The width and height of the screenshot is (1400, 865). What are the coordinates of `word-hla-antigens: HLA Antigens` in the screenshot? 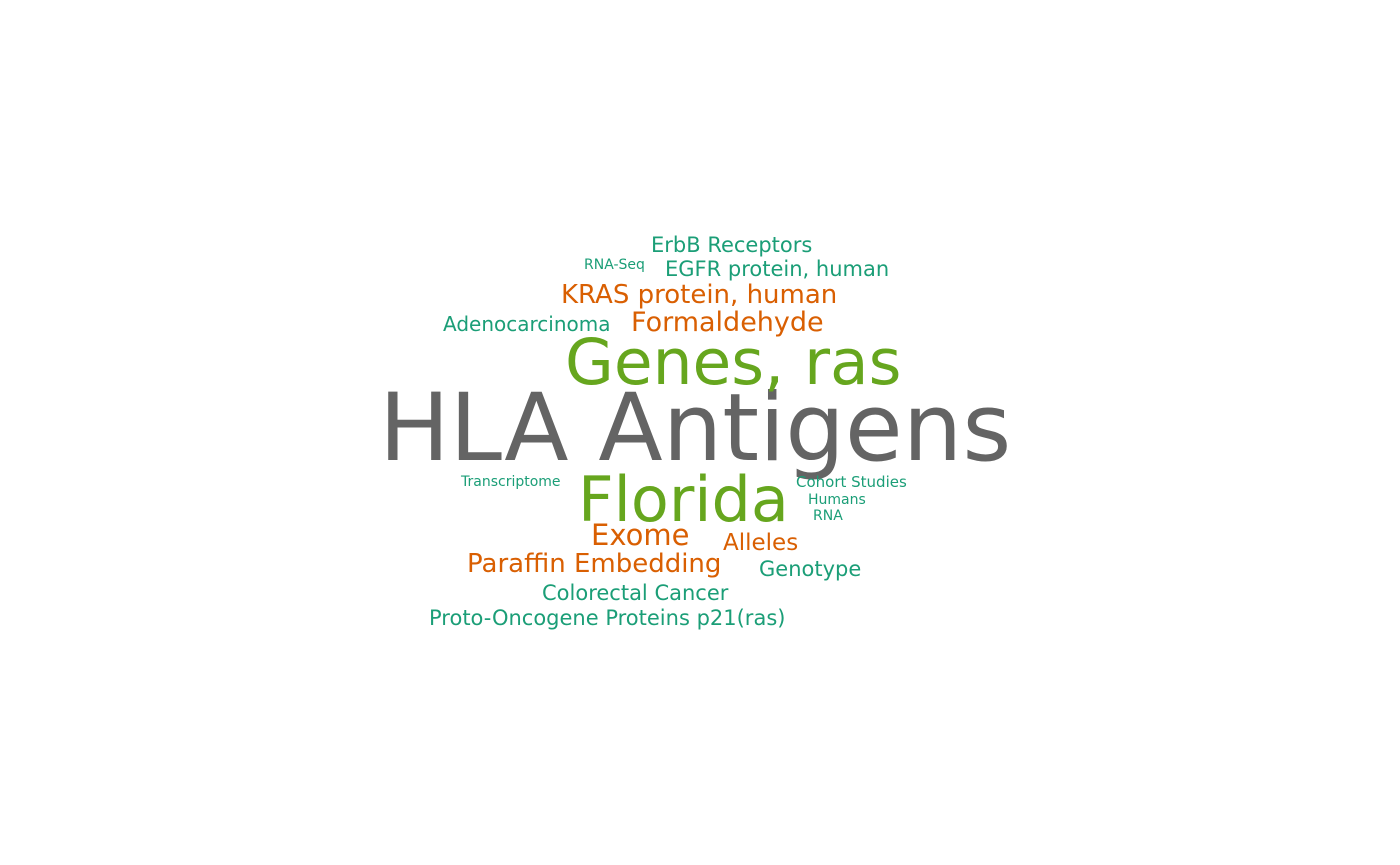 It's located at (695, 428).